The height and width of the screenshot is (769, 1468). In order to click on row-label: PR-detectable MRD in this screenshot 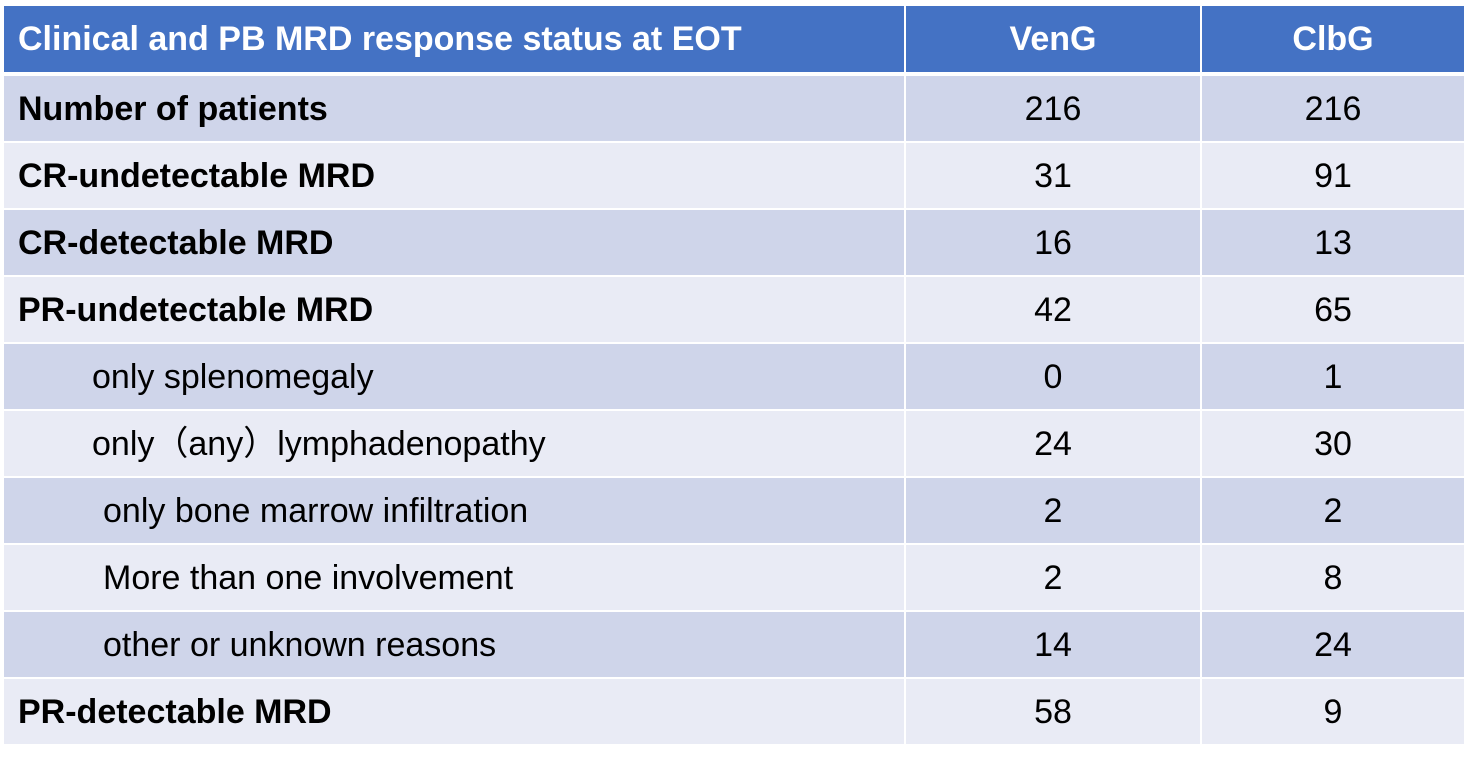, I will do `click(454, 711)`.